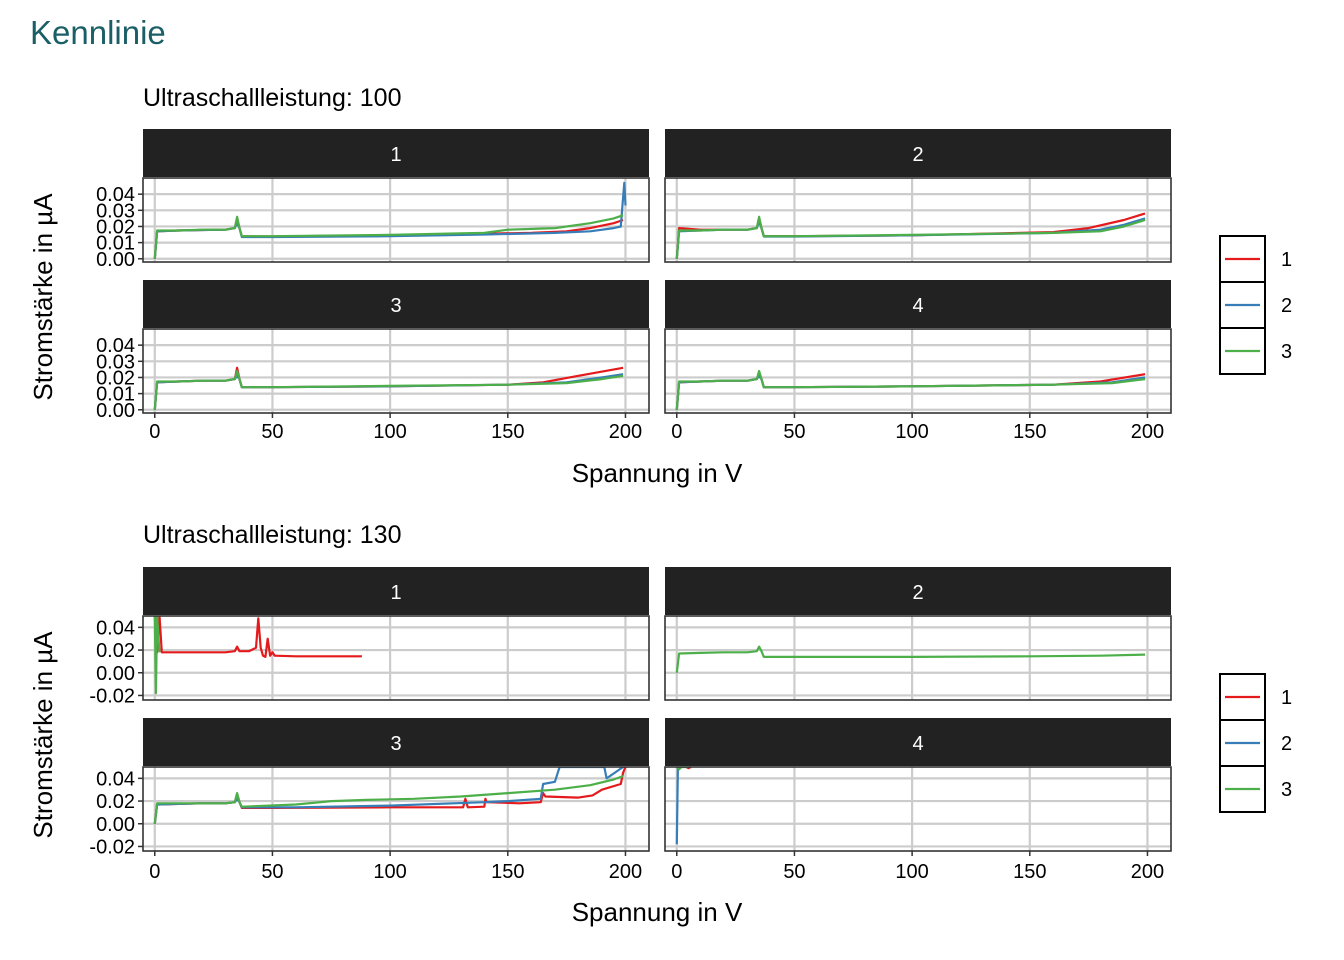 The width and height of the screenshot is (1344, 960). What do you see at coordinates (272, 98) in the screenshot?
I see `chart-subtitle: Ultraschallleistung: 100` at bounding box center [272, 98].